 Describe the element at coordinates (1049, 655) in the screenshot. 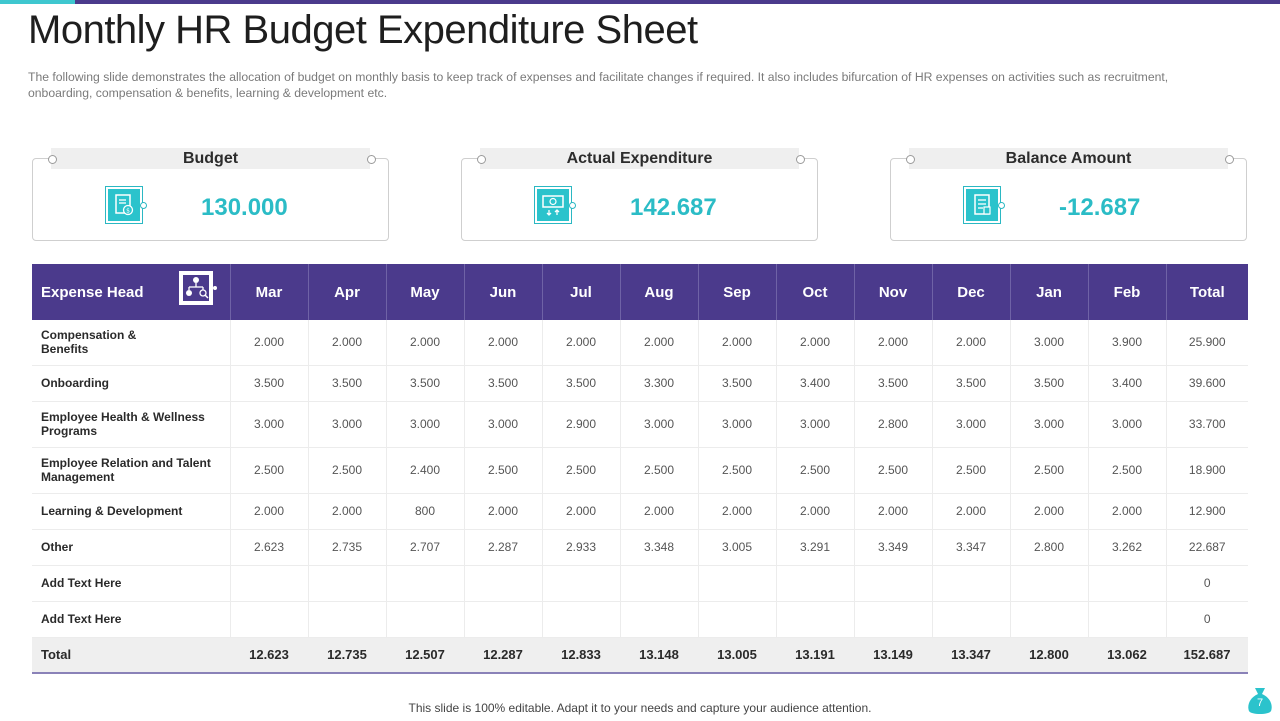

I see `total-cell: 12.800` at that location.